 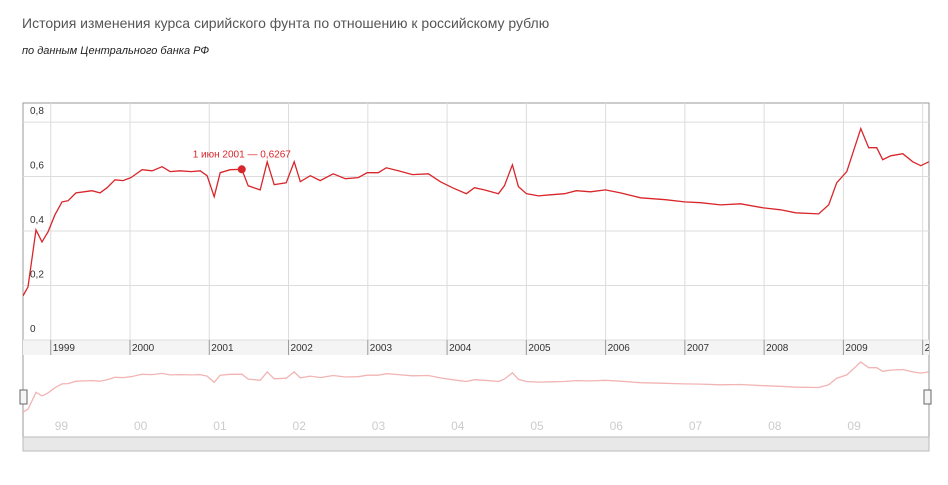 What do you see at coordinates (698, 348) in the screenshot?
I see `x-tick-label: 2007` at bounding box center [698, 348].